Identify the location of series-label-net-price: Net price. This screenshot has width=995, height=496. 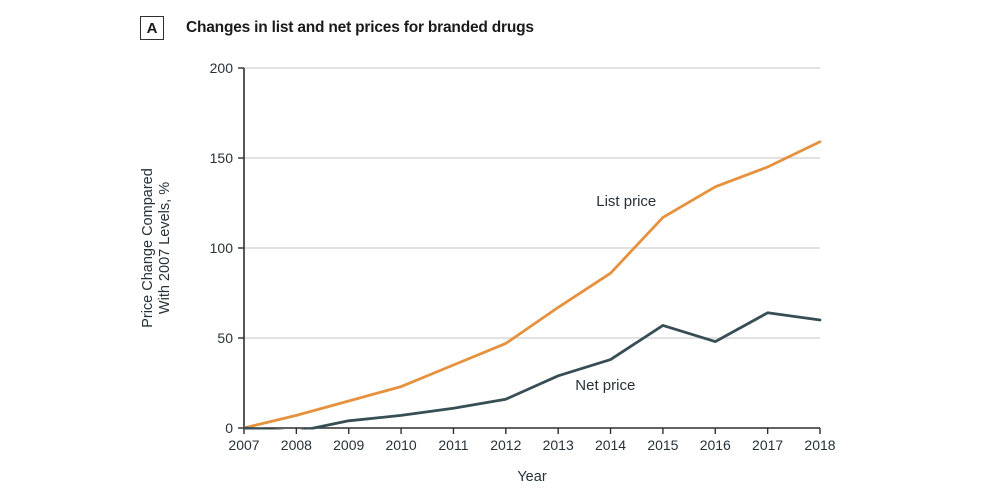
(605, 385).